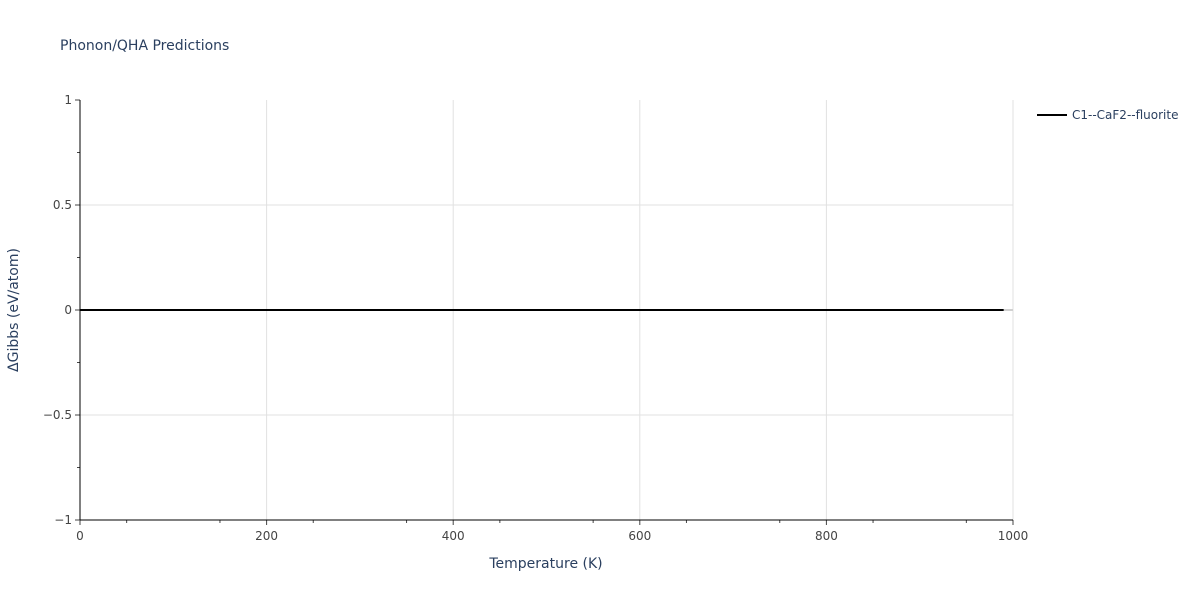  Describe the element at coordinates (14, 310) in the screenshot. I see `y-axis-label: ΔGibbs (eV/atom)` at that location.